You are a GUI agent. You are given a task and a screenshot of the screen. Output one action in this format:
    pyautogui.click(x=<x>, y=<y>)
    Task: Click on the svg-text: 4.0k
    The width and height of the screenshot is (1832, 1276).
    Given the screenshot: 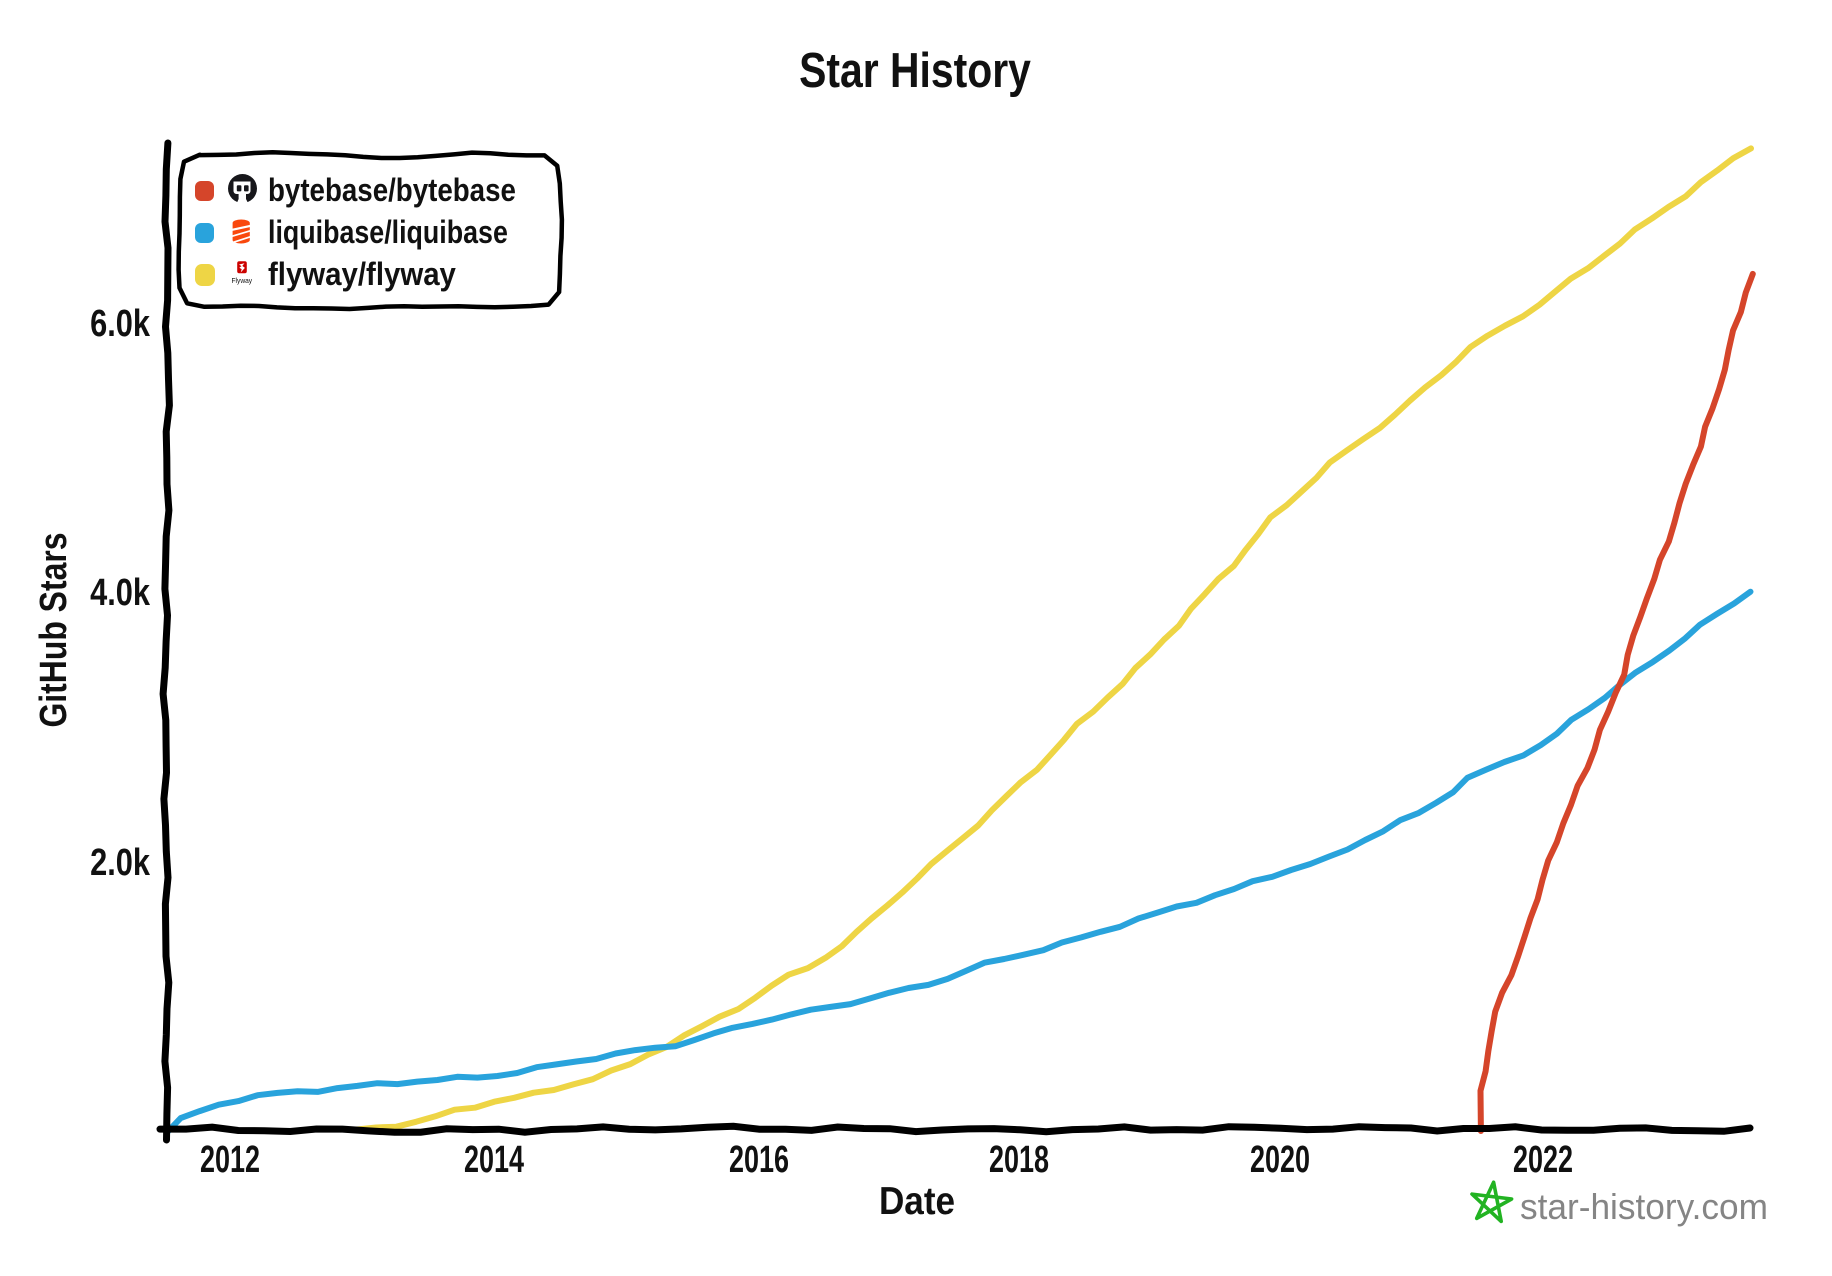 What is the action you would take?
    pyautogui.click(x=120, y=593)
    